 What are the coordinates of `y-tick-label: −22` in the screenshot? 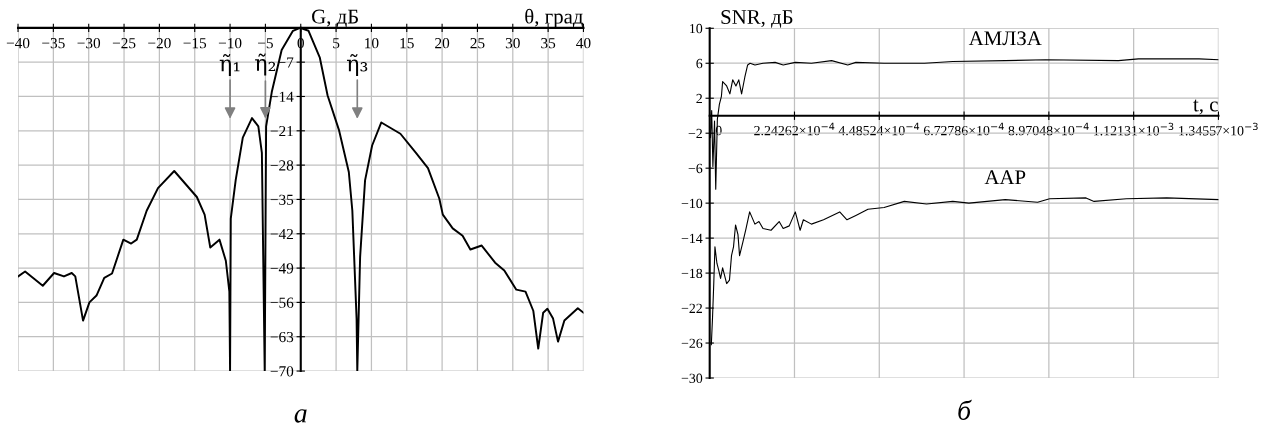 It's located at (691, 308).